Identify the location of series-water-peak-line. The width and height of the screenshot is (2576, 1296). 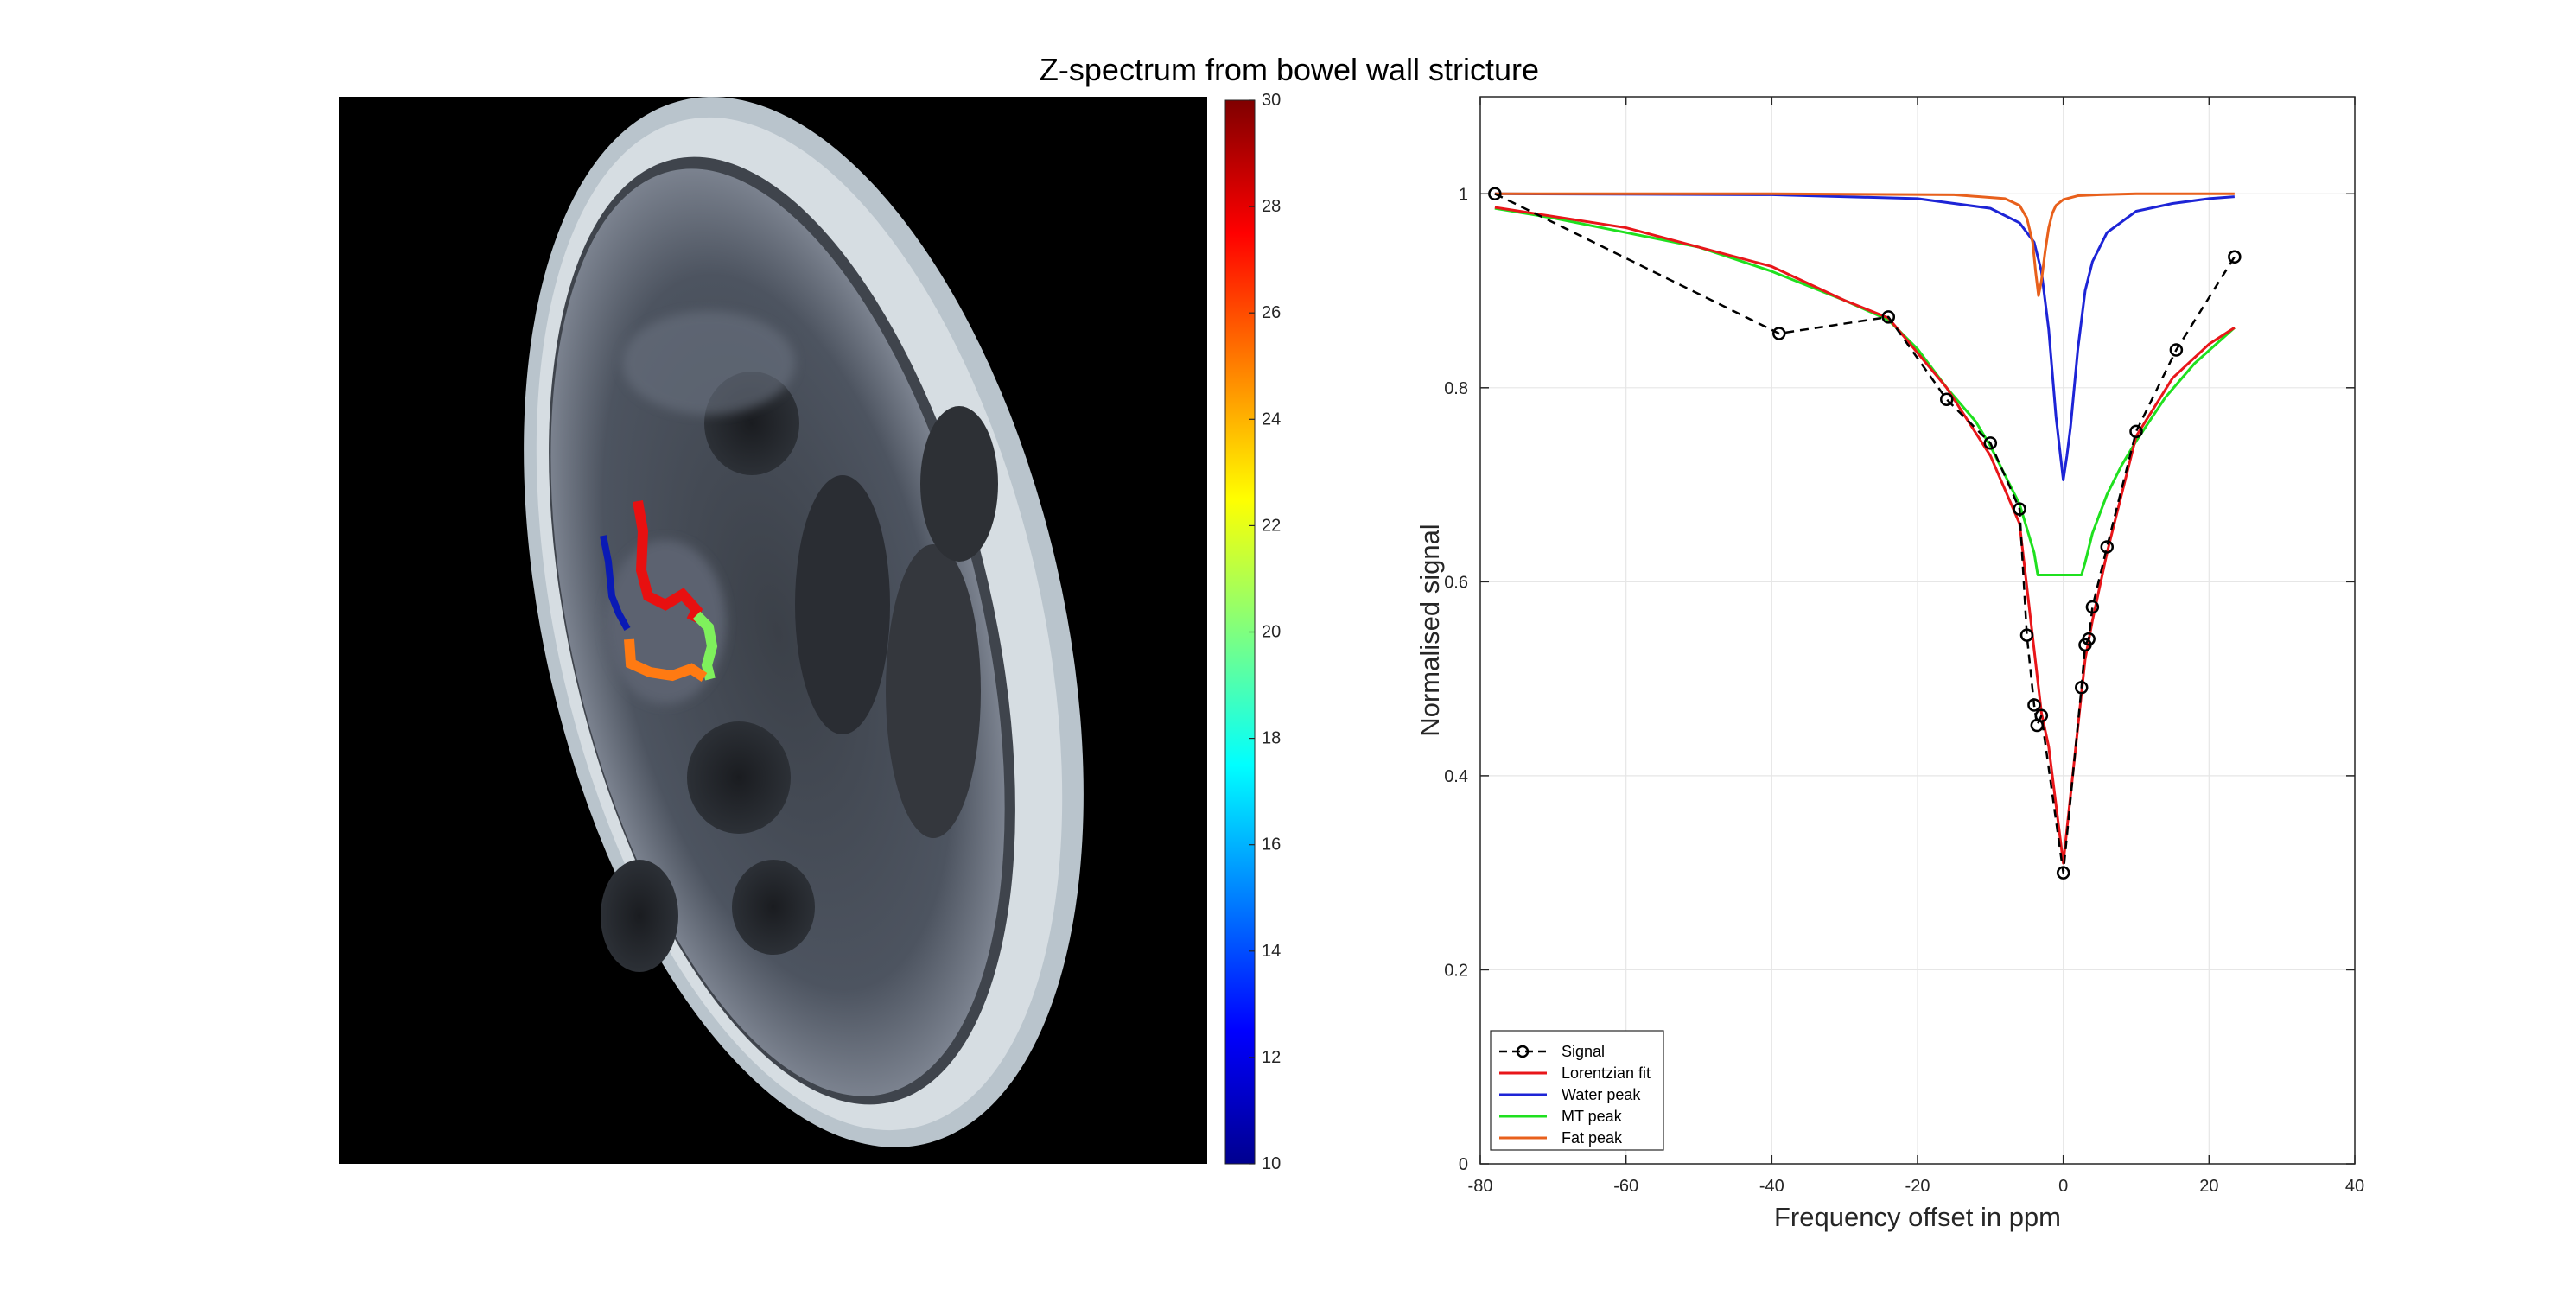
(1864, 336).